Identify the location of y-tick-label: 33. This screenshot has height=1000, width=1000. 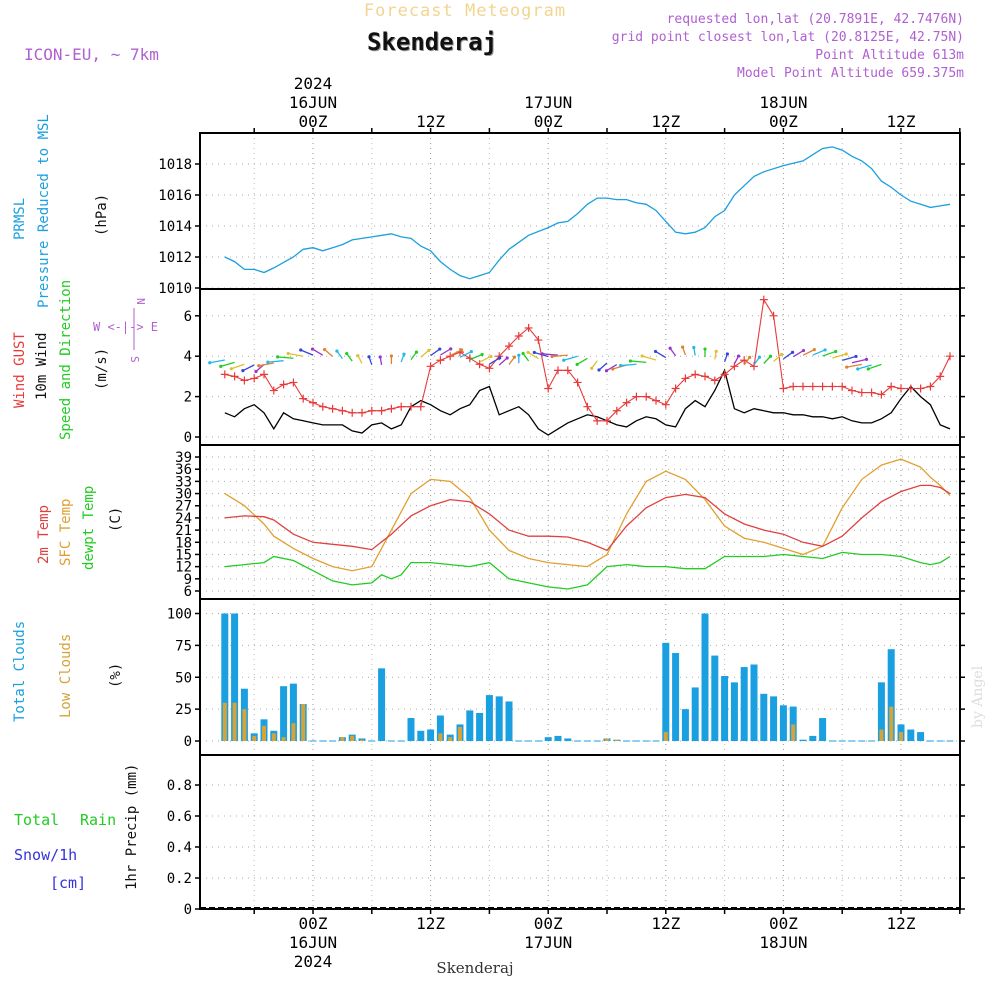
(183, 482).